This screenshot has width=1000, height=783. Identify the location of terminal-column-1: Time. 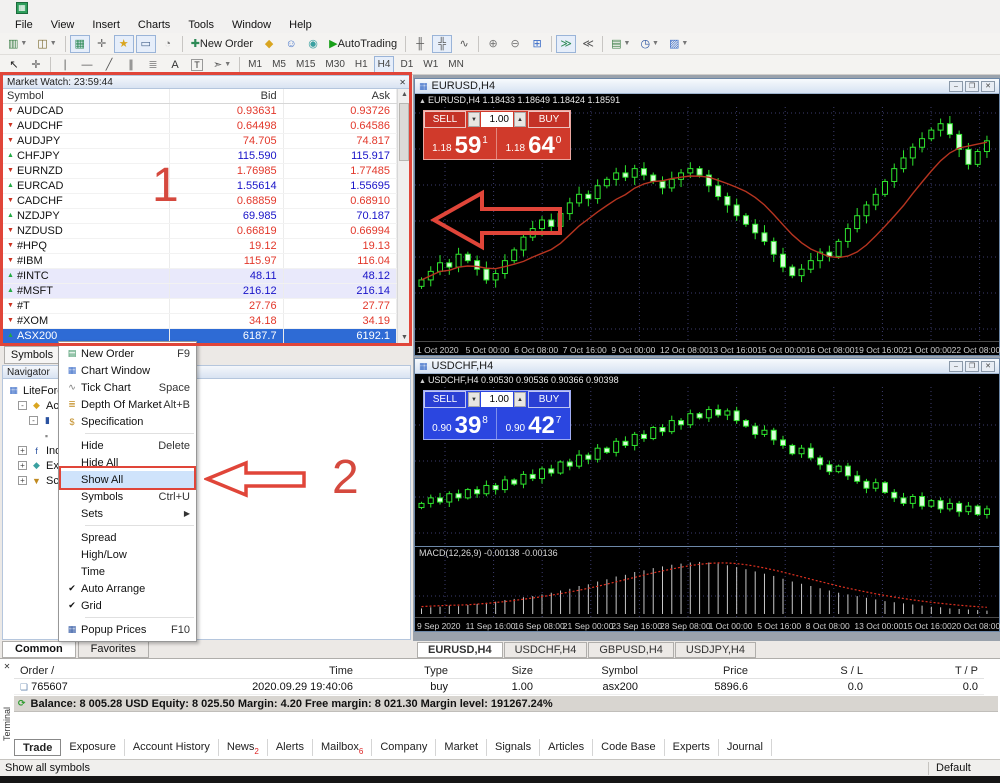
(340, 670).